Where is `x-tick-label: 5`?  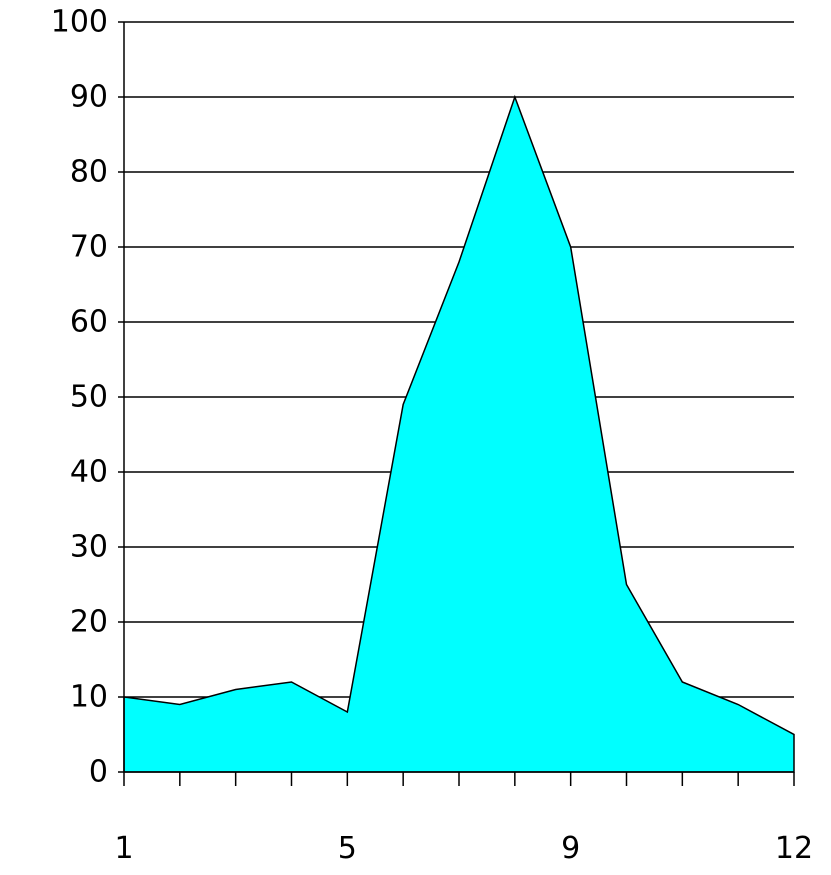
x-tick-label: 5 is located at coordinates (347, 848).